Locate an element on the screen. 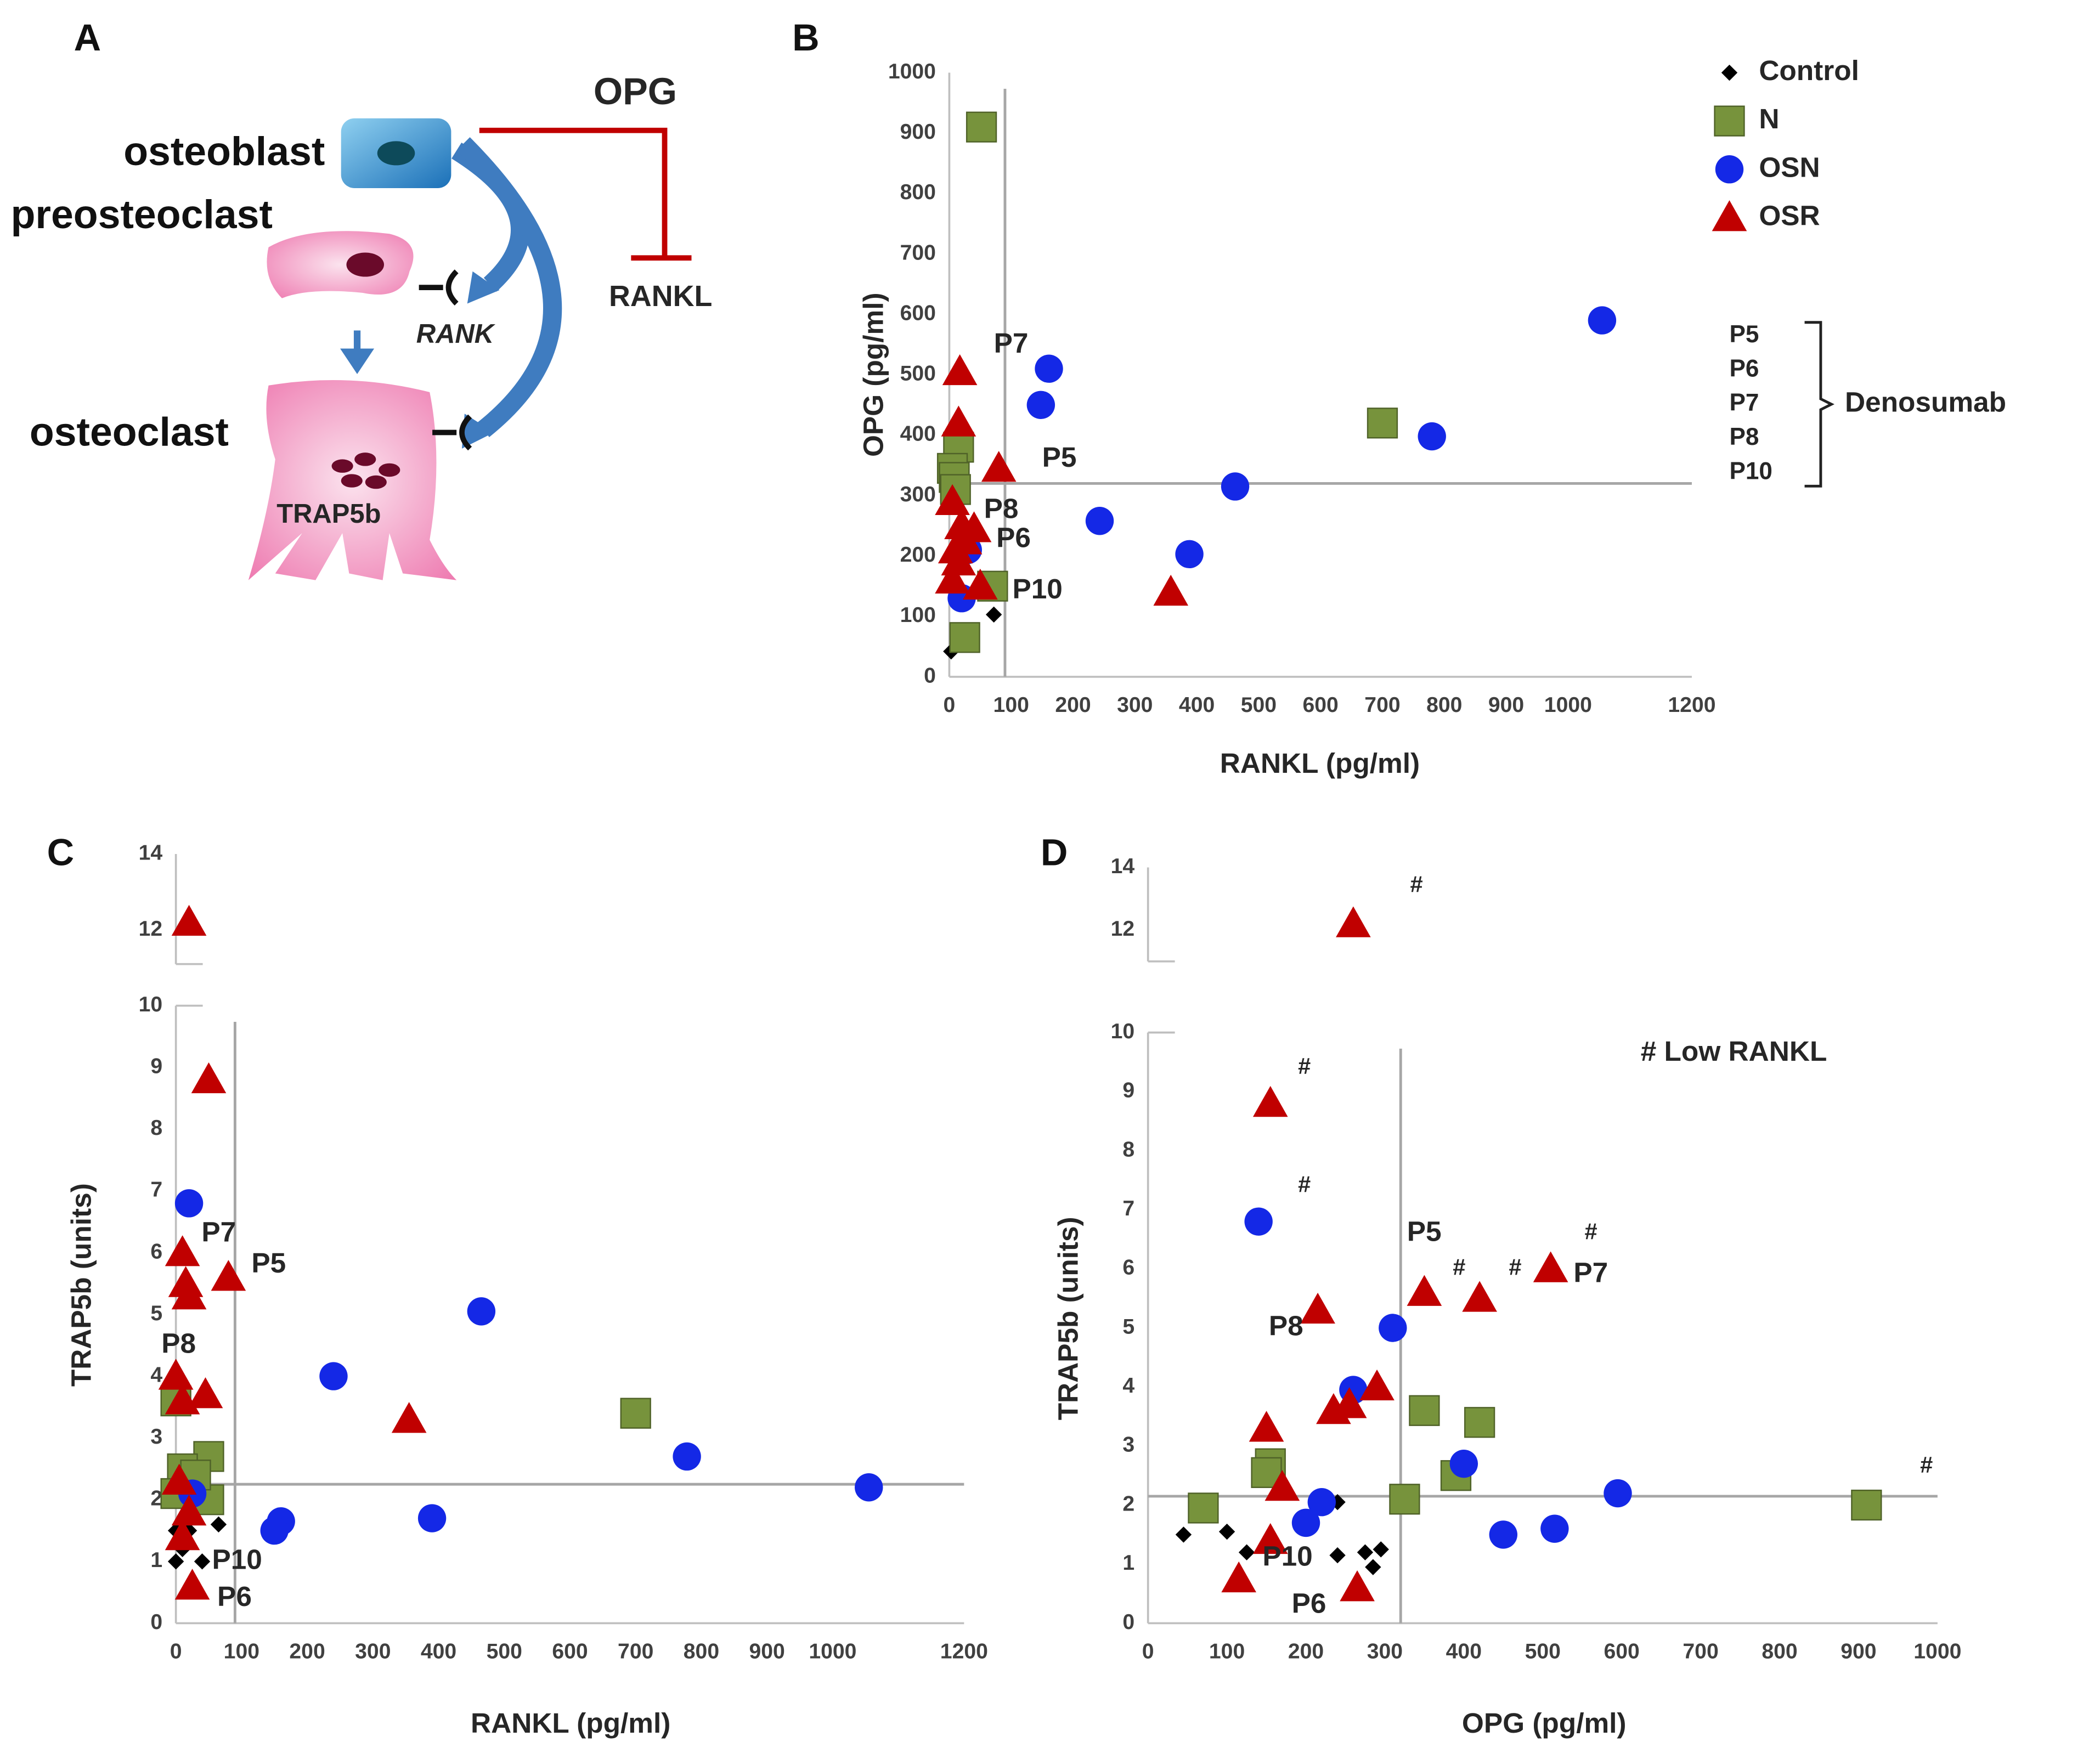 This screenshot has width=2100, height=1759. annotation: P7 is located at coordinates (219, 1232).